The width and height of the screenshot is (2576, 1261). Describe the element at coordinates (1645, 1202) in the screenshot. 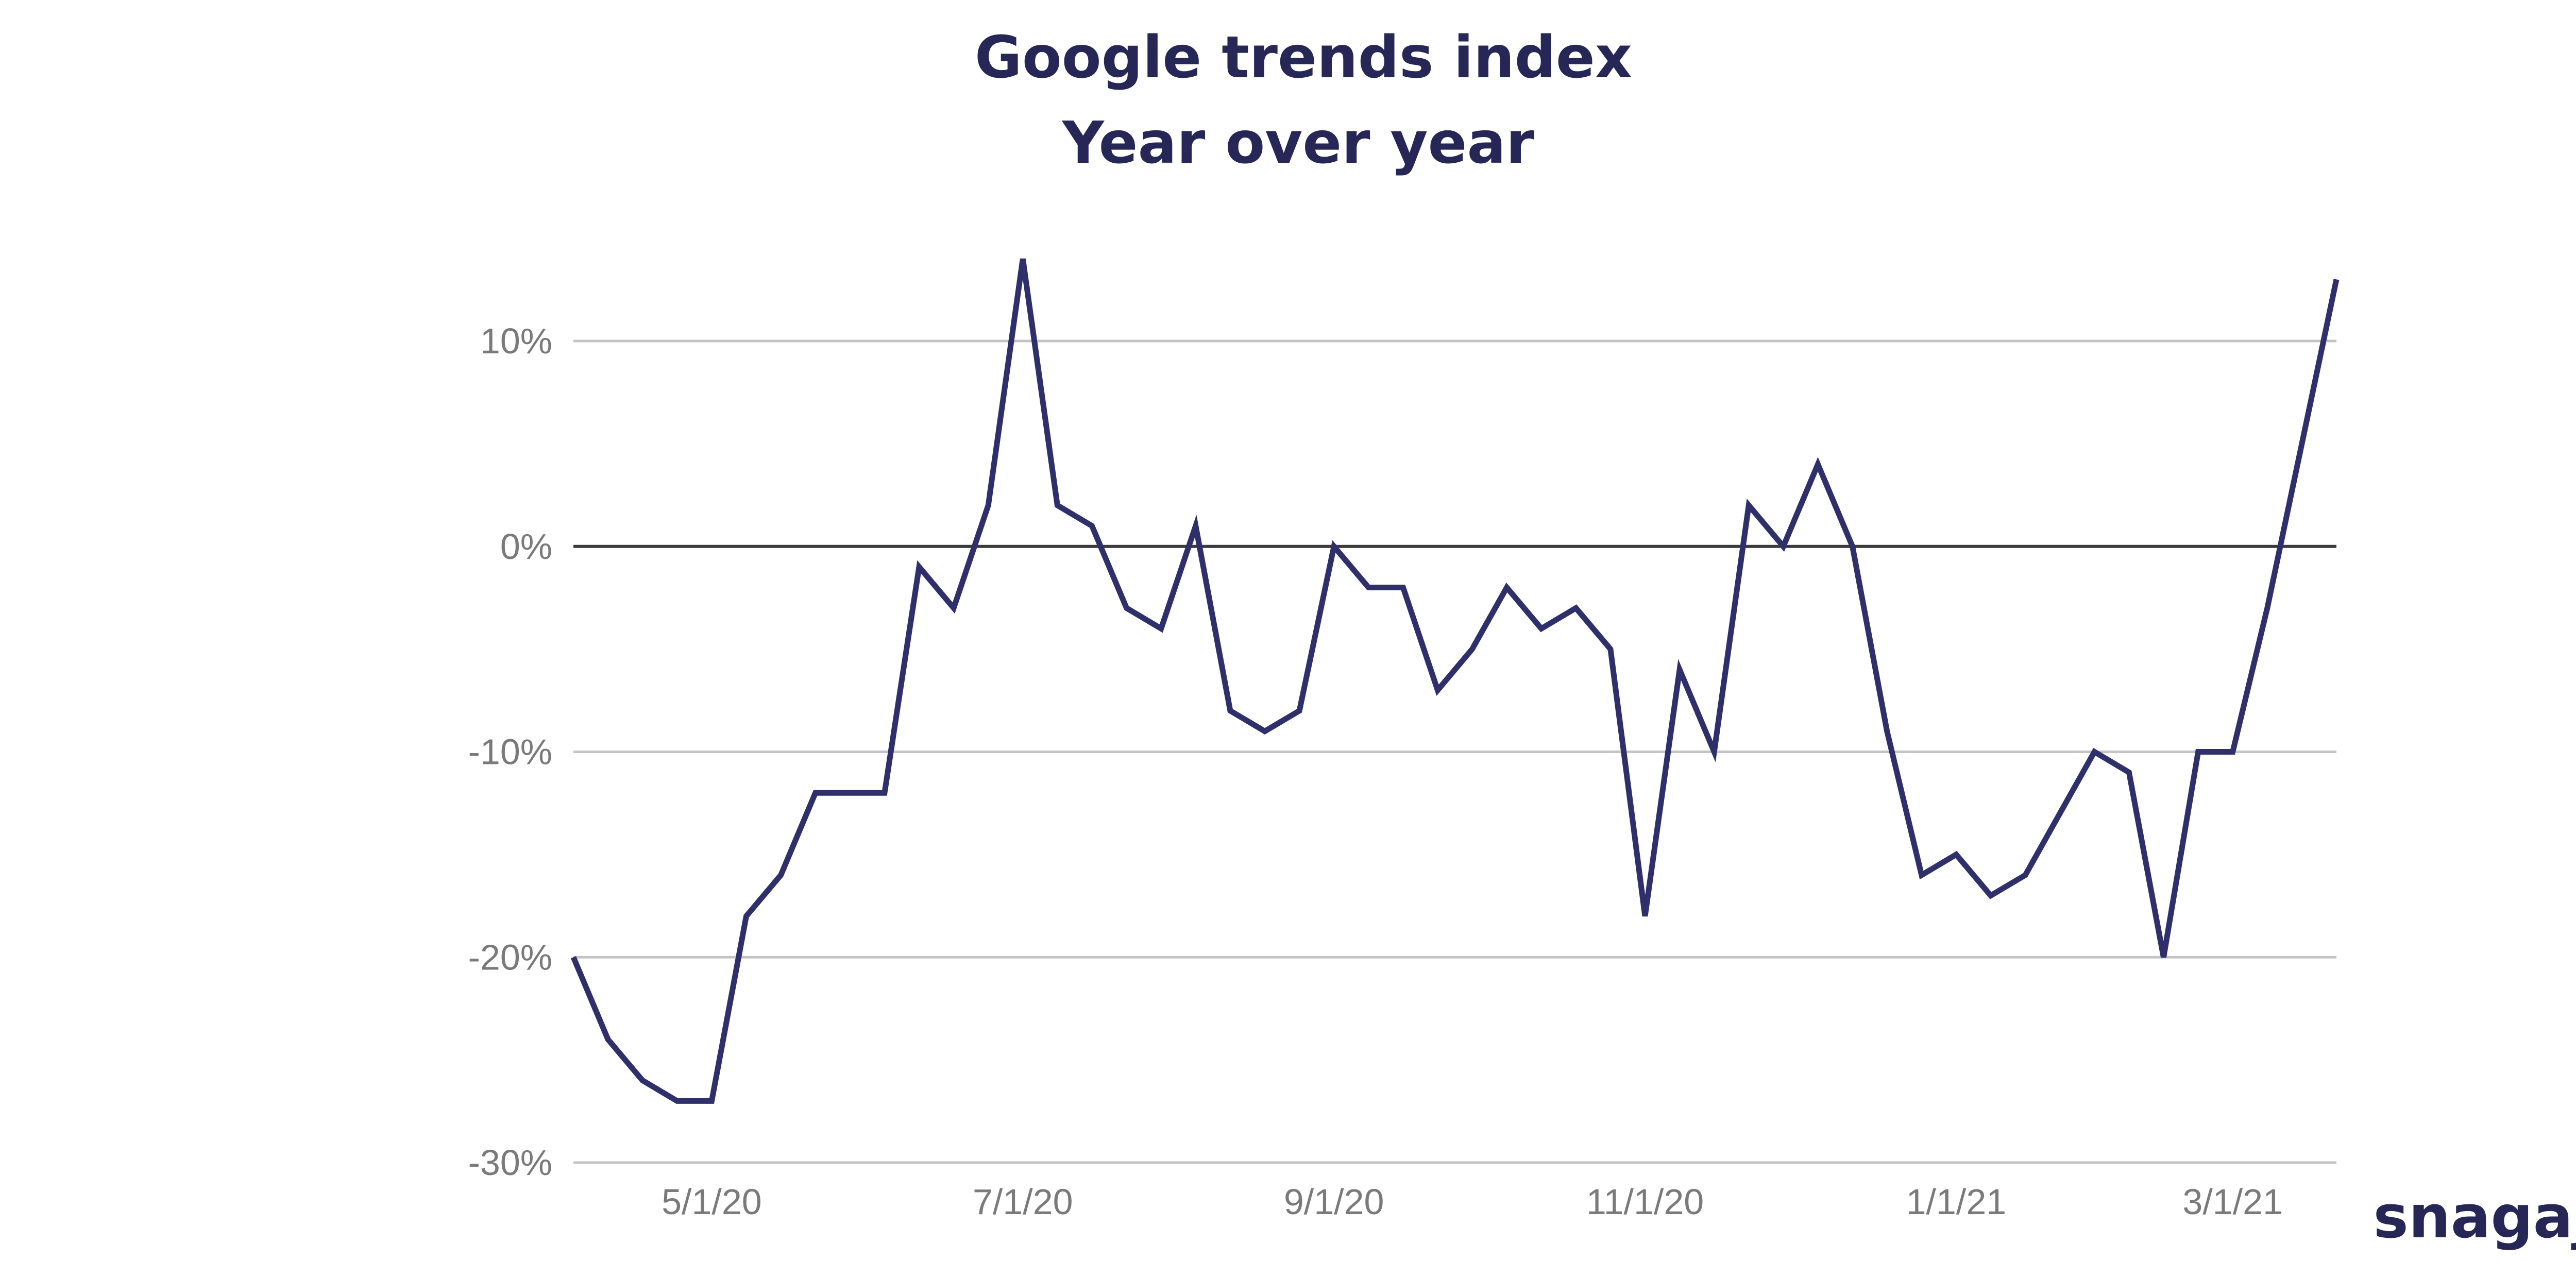

I see `x-tick-label: 11/1/20` at that location.